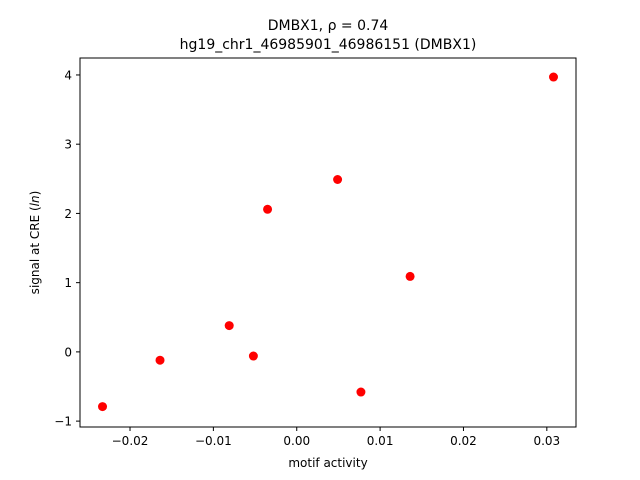 The width and height of the screenshot is (640, 480). Describe the element at coordinates (130, 441) in the screenshot. I see `x-tick-label: −0.02` at that location.